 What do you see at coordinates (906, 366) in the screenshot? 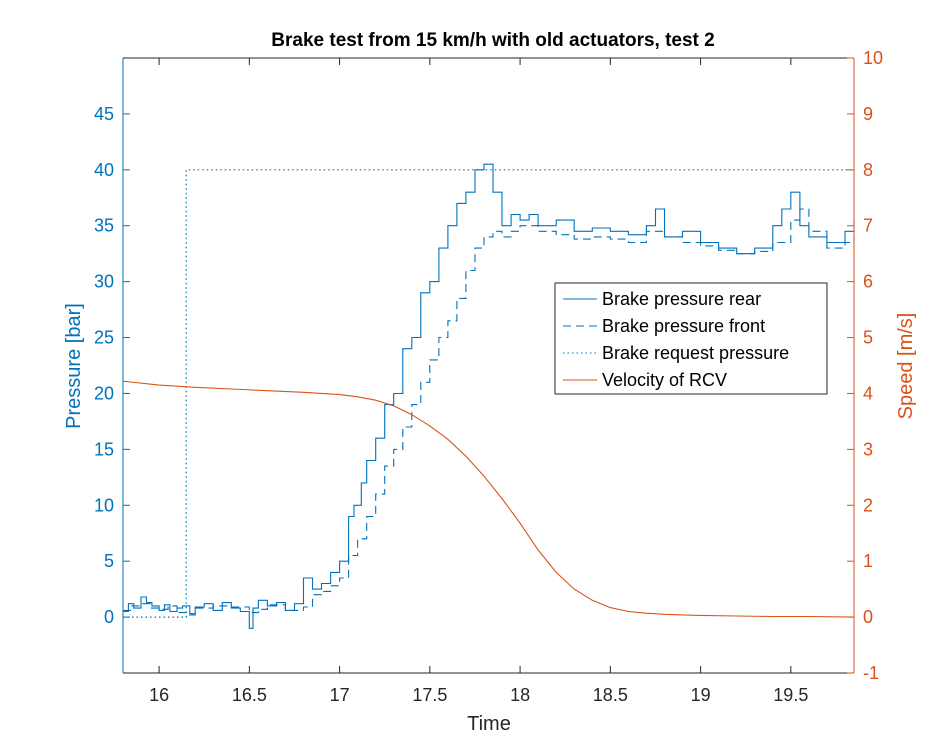
I see `y-axis-right-label: Speed [m/s]` at bounding box center [906, 366].